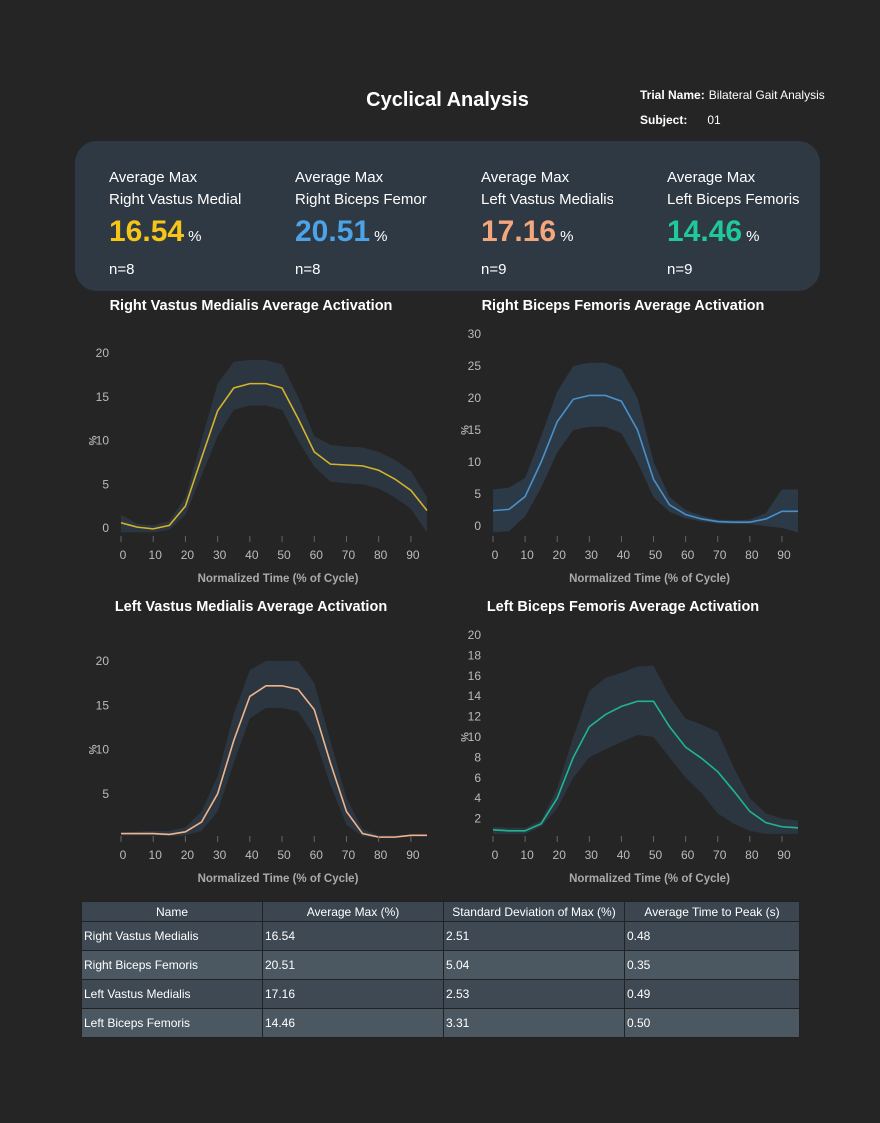  Describe the element at coordinates (623, 607) in the screenshot. I see `chart-title: Left Biceps Femoris Average Activation` at that location.